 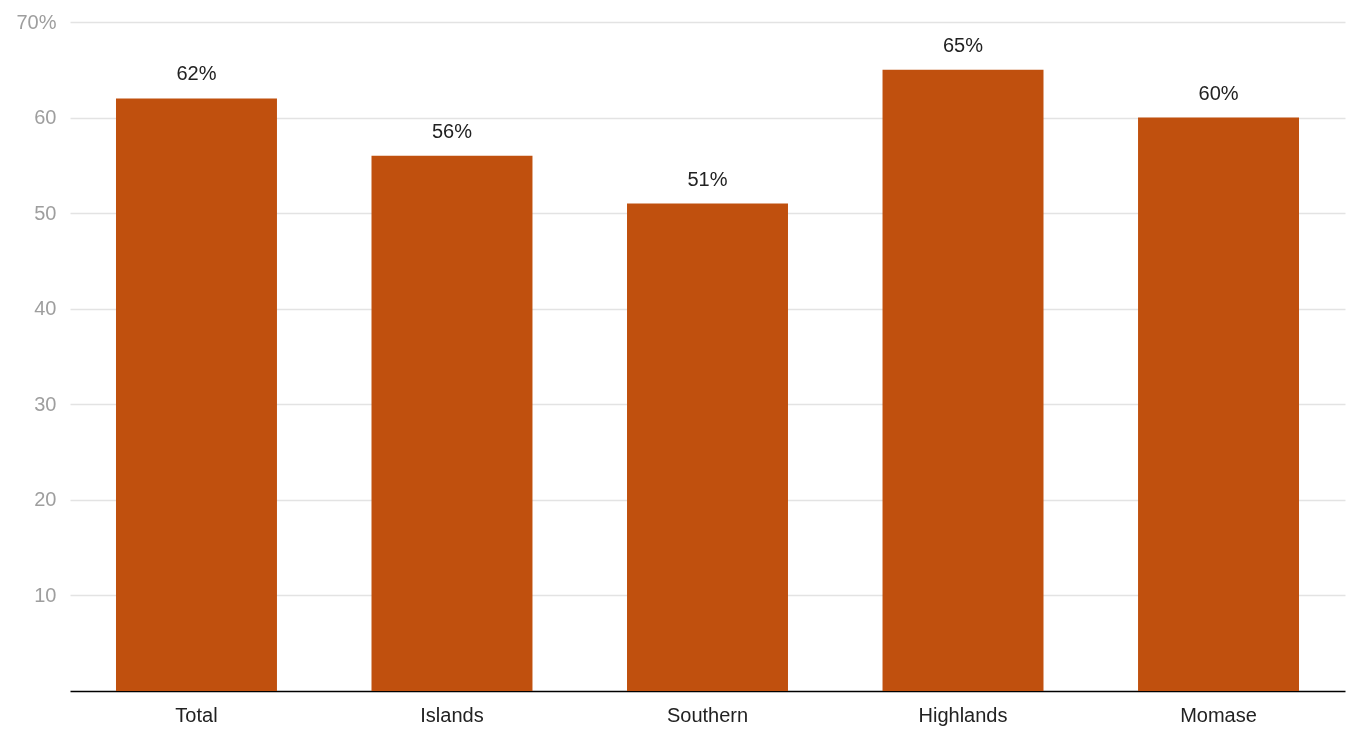 I want to click on data-label: 51%, so click(x=707, y=178).